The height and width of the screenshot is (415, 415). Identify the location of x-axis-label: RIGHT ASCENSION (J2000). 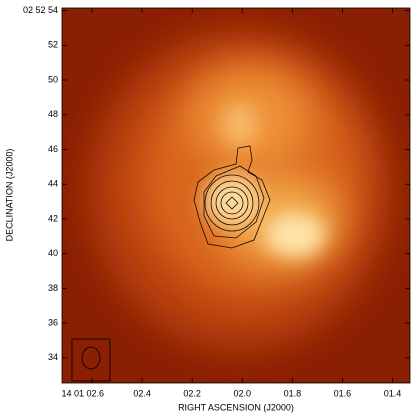
(236, 407).